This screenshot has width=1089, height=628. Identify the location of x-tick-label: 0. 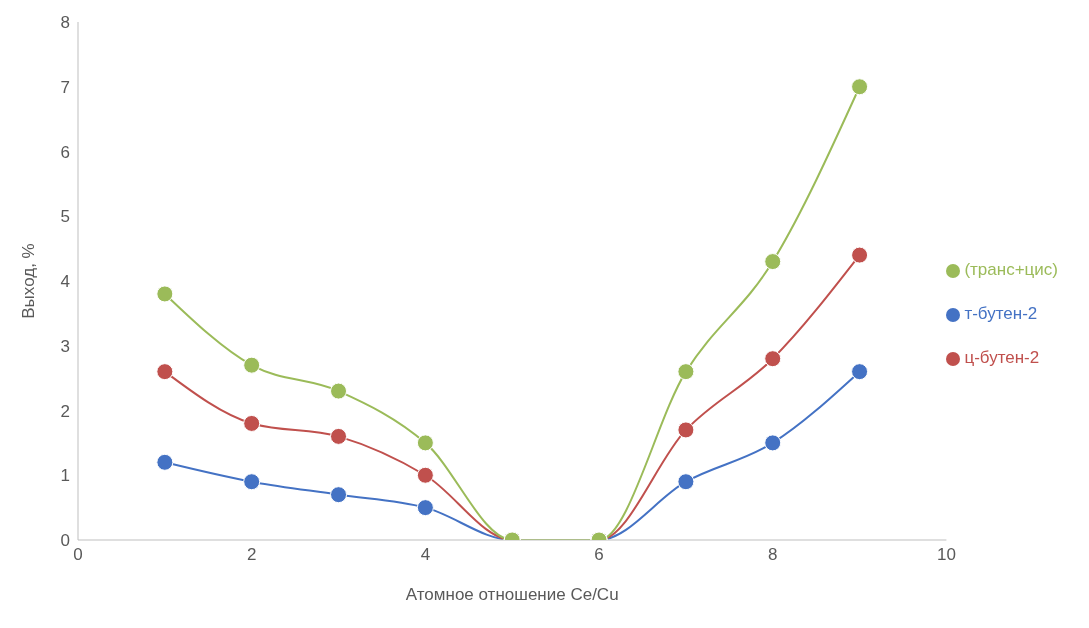
(78, 555).